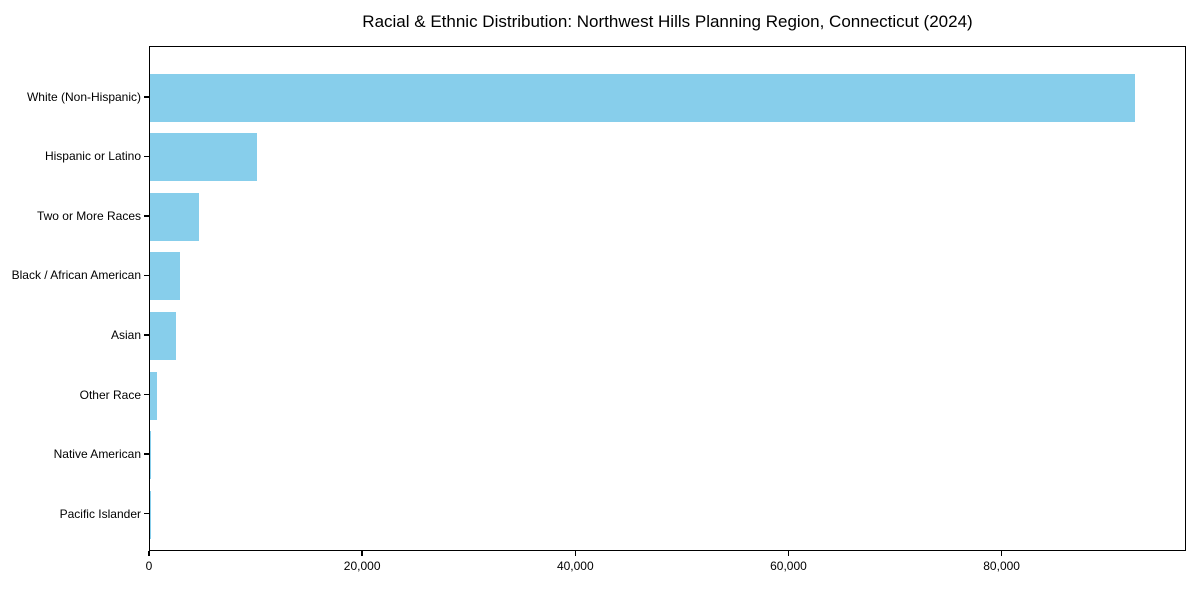 The image size is (1200, 600). Describe the element at coordinates (92, 156) in the screenshot. I see `y-tick-label-hispanic-or-latino: Hispanic or Latino` at that location.